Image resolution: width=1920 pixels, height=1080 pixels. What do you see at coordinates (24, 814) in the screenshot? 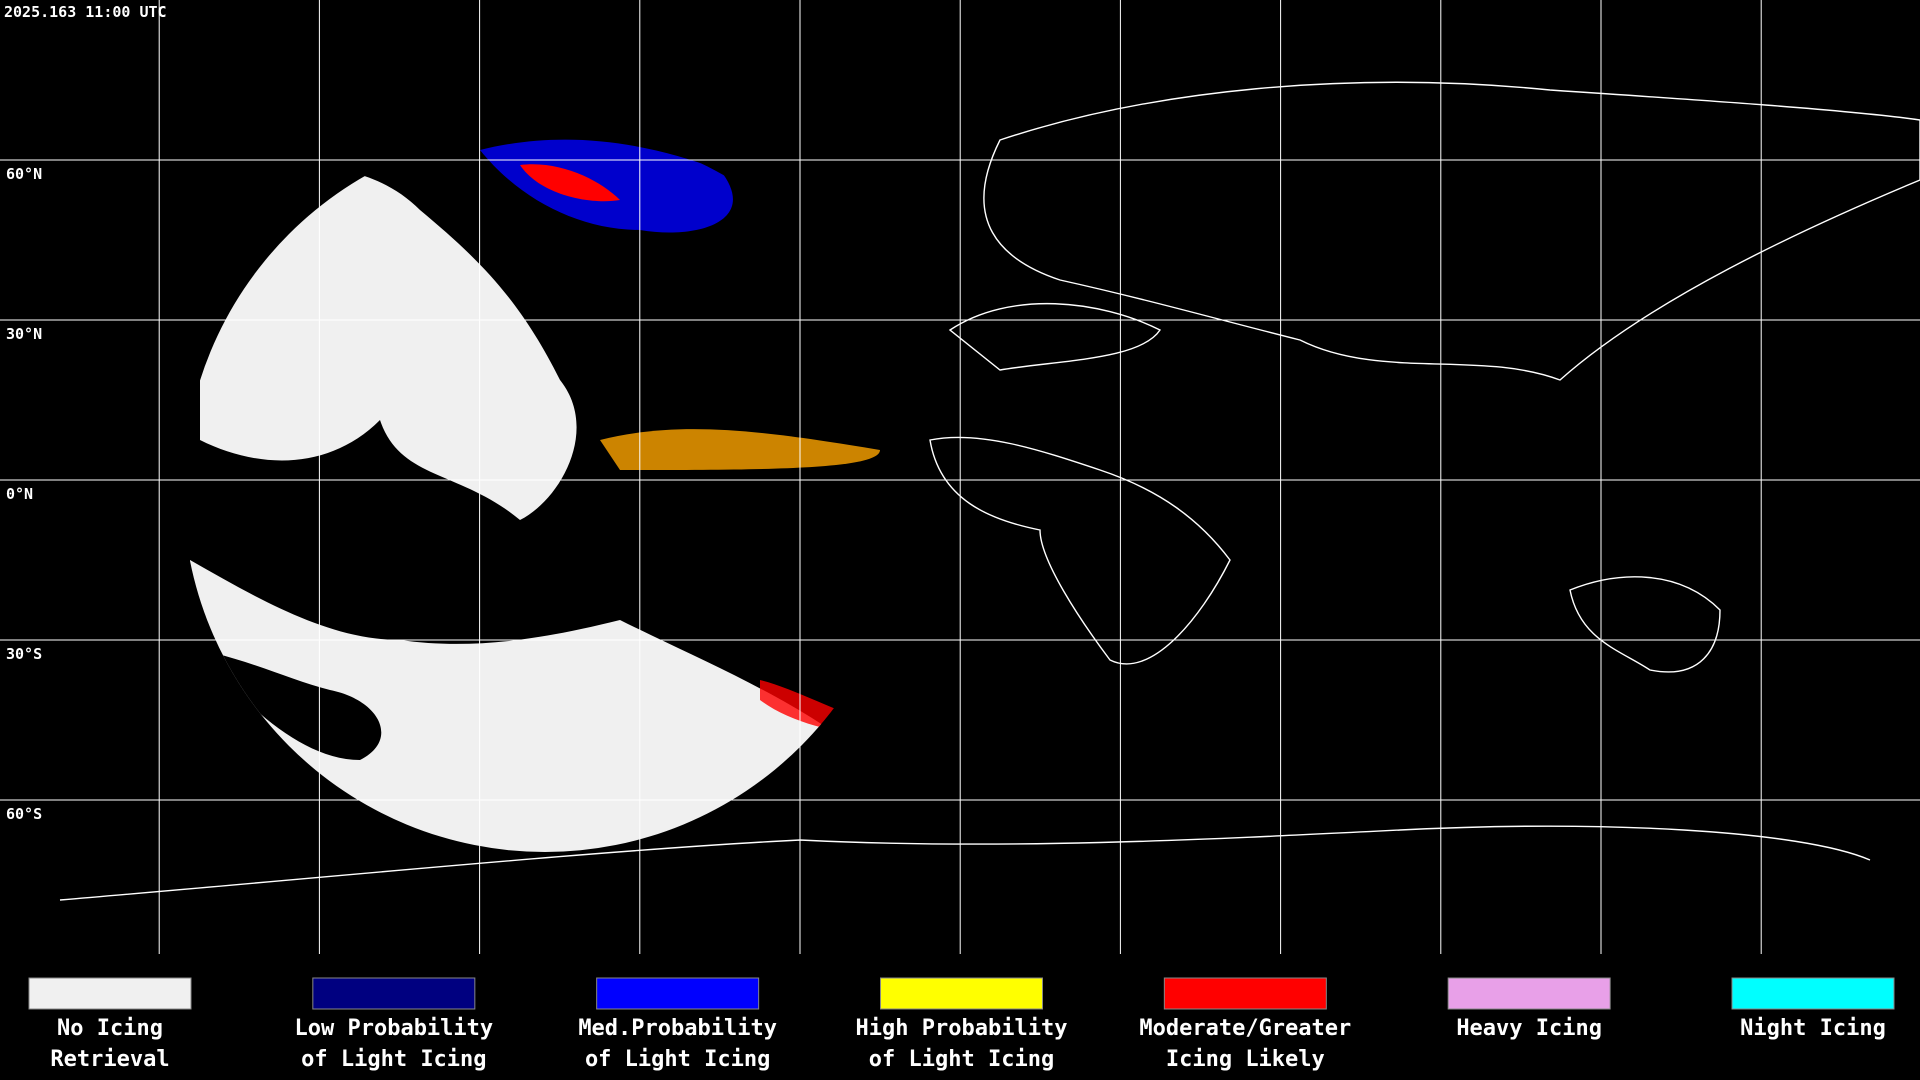
I see `latitude-label: 60°S` at bounding box center [24, 814].